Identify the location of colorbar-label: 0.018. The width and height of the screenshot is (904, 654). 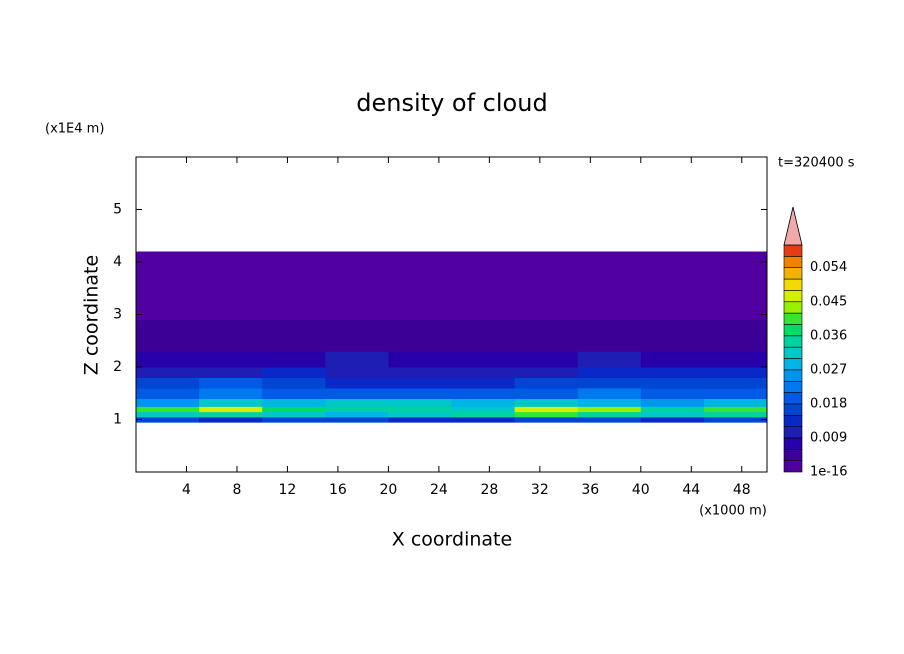
(828, 403).